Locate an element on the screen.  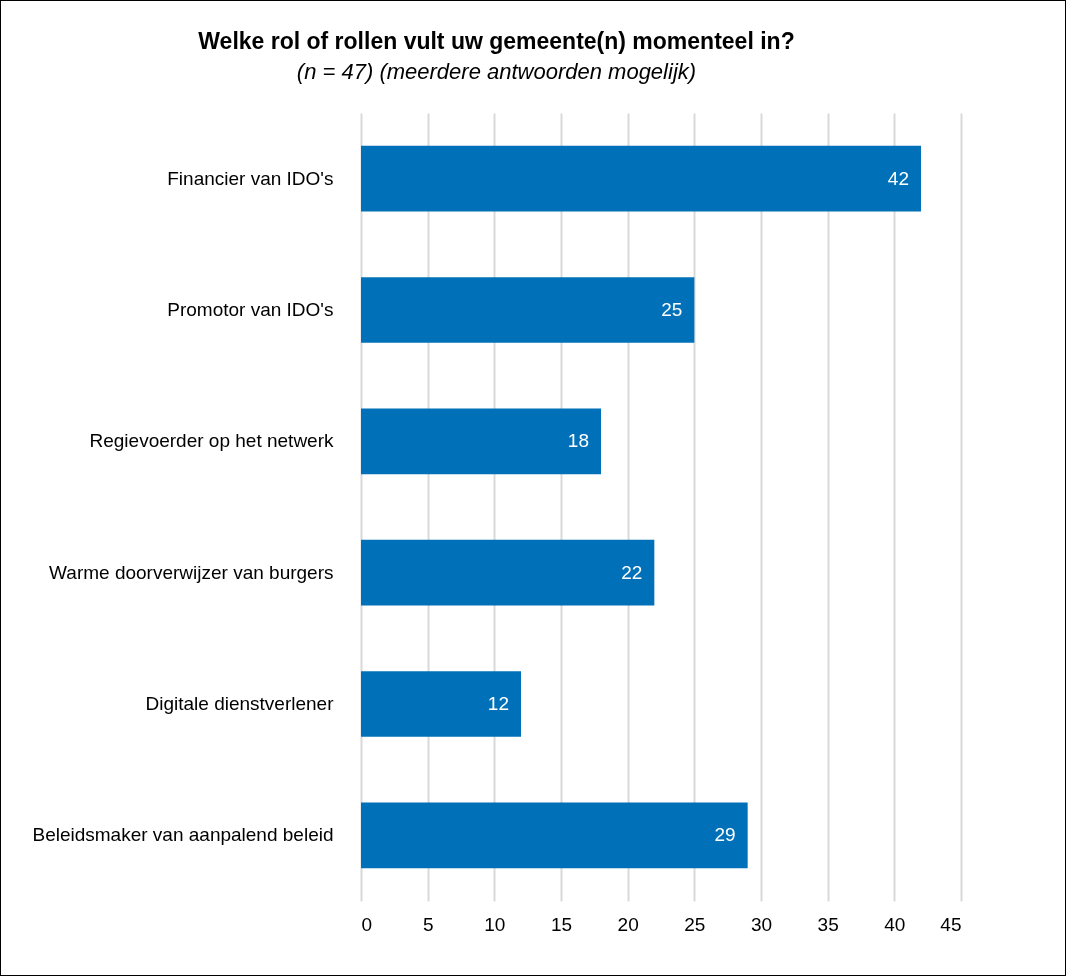
y-tick-label: Promotor van IDO's is located at coordinates (250, 309).